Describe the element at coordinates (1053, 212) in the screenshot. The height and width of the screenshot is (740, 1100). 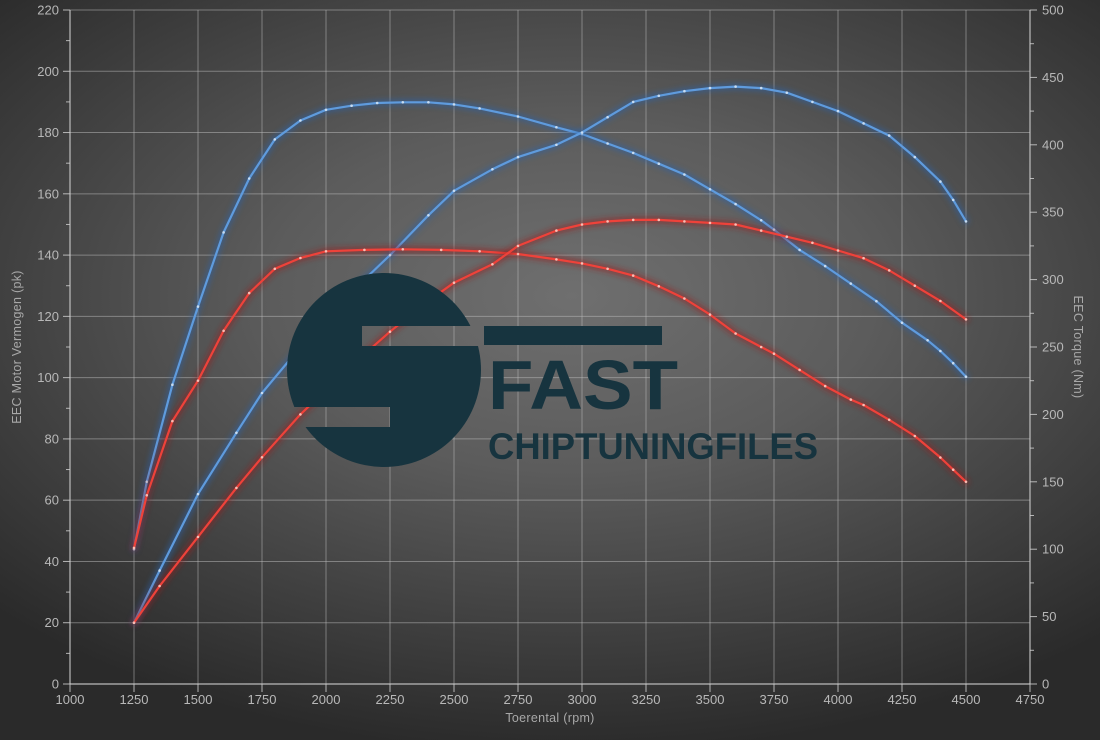
I see `svg-text: 350` at that location.